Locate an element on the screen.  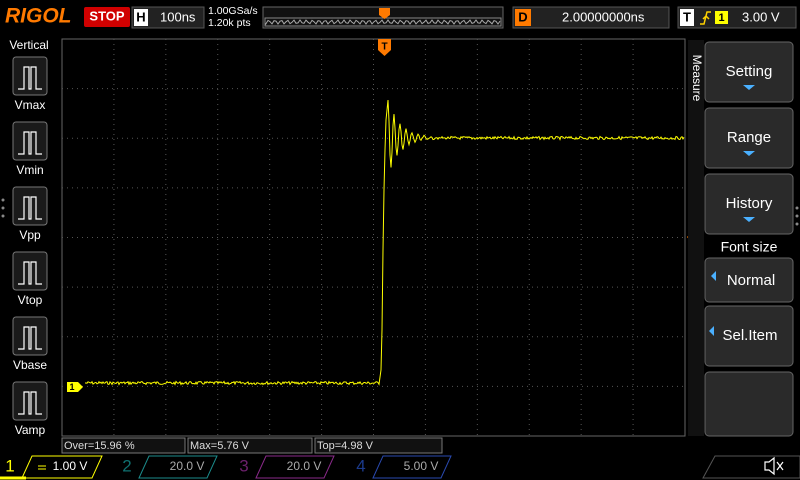
trigger-level: 3.00 V is located at coordinates (761, 16).